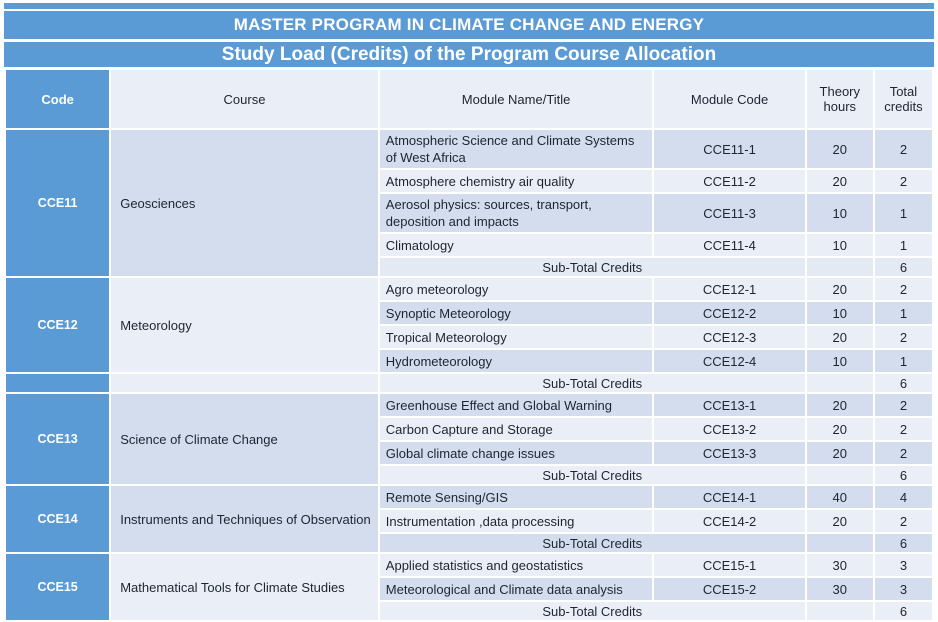 Image resolution: width=938 pixels, height=622 pixels. What do you see at coordinates (58, 519) in the screenshot?
I see `section-code-cell: CCE14` at bounding box center [58, 519].